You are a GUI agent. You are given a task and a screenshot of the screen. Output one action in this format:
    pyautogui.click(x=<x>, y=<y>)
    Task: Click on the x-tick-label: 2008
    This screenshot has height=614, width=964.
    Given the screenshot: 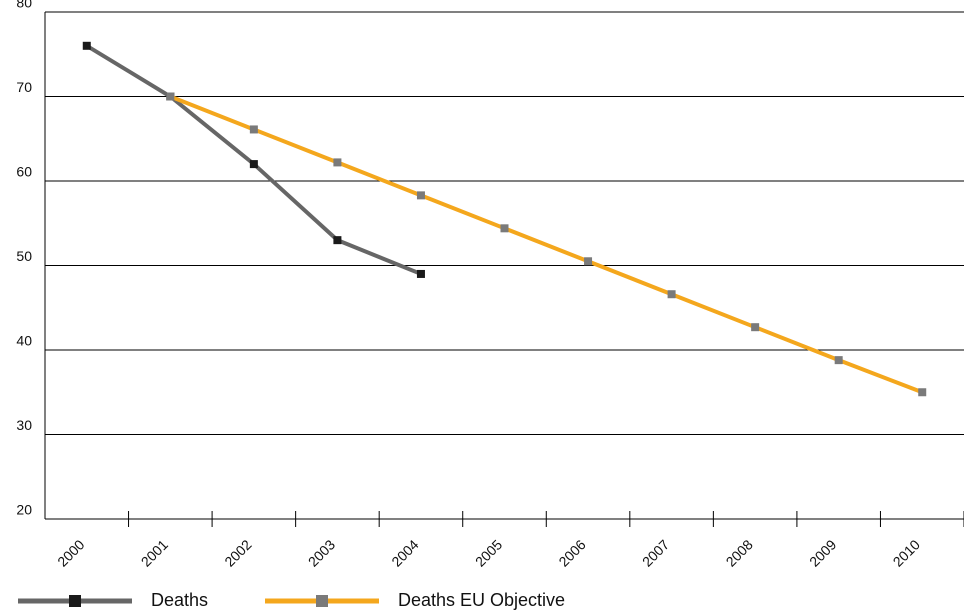 What is the action you would take?
    pyautogui.click(x=739, y=552)
    